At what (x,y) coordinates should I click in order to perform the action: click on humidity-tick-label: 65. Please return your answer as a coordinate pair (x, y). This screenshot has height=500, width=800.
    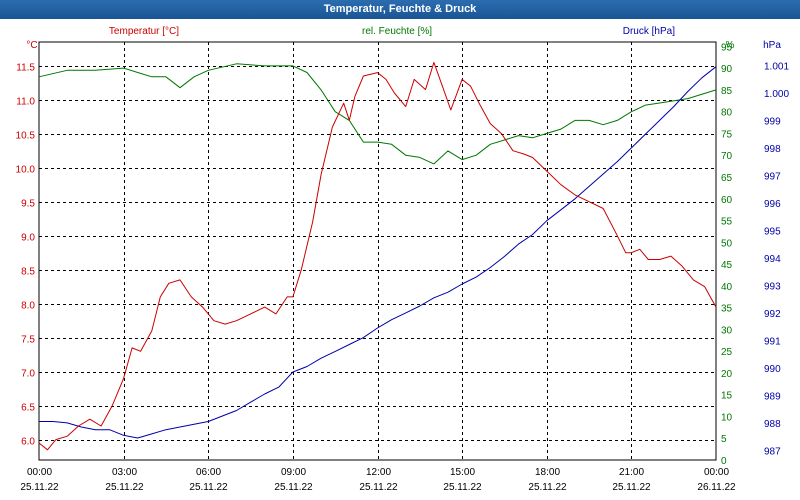
    Looking at the image, I should click on (727, 178).